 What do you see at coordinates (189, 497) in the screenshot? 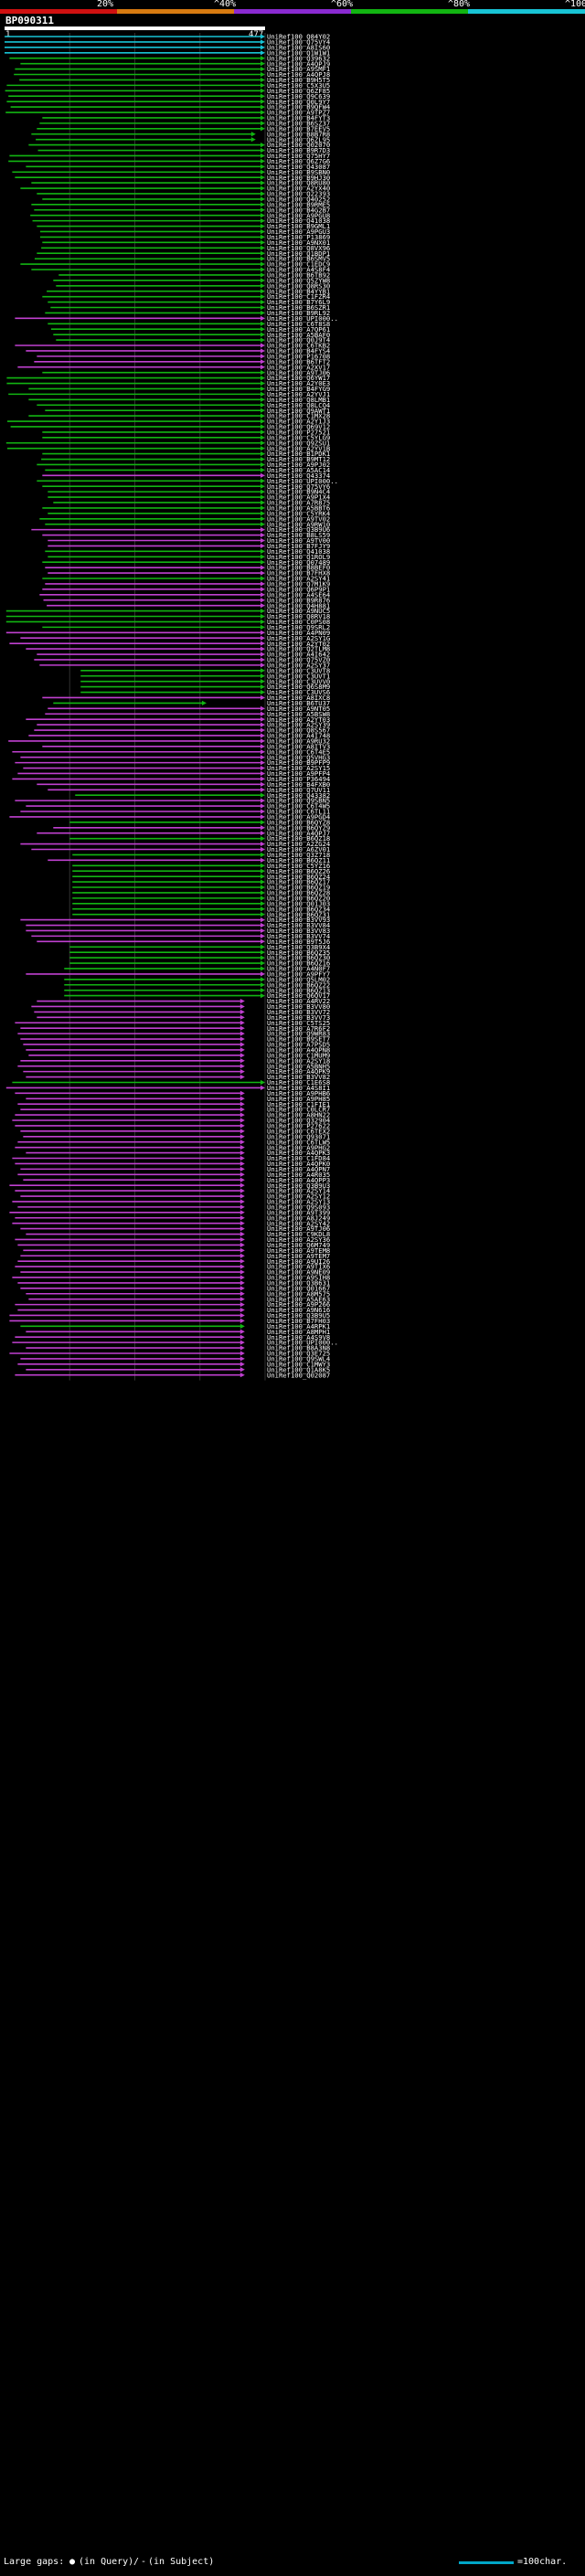
I see `hit-row: UniRef100_A9P1X4` at bounding box center [189, 497].